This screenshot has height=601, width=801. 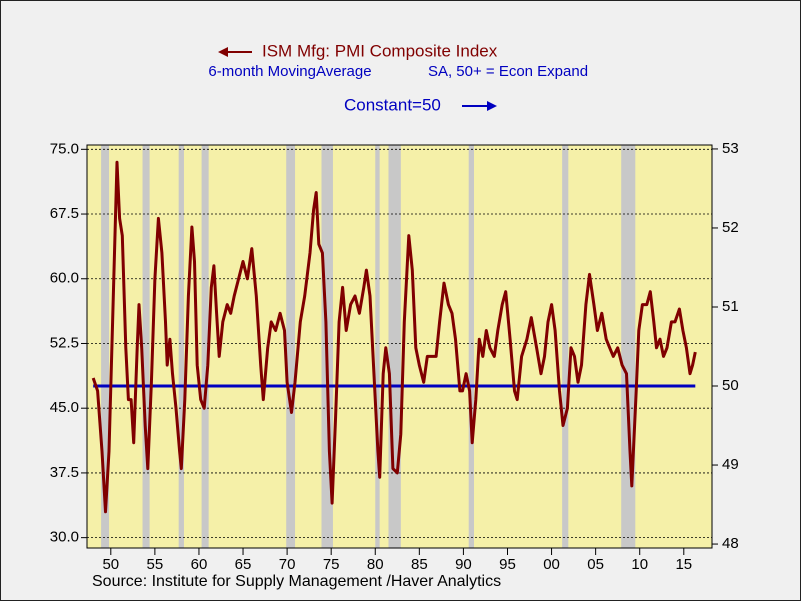 I want to click on legend-note: 6-month MovingAverage, so click(x=289, y=71).